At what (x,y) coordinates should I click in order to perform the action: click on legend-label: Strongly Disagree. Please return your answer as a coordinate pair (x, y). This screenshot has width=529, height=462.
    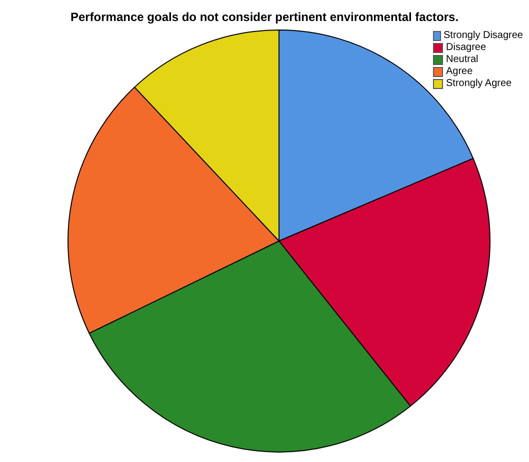
    Looking at the image, I should click on (483, 36).